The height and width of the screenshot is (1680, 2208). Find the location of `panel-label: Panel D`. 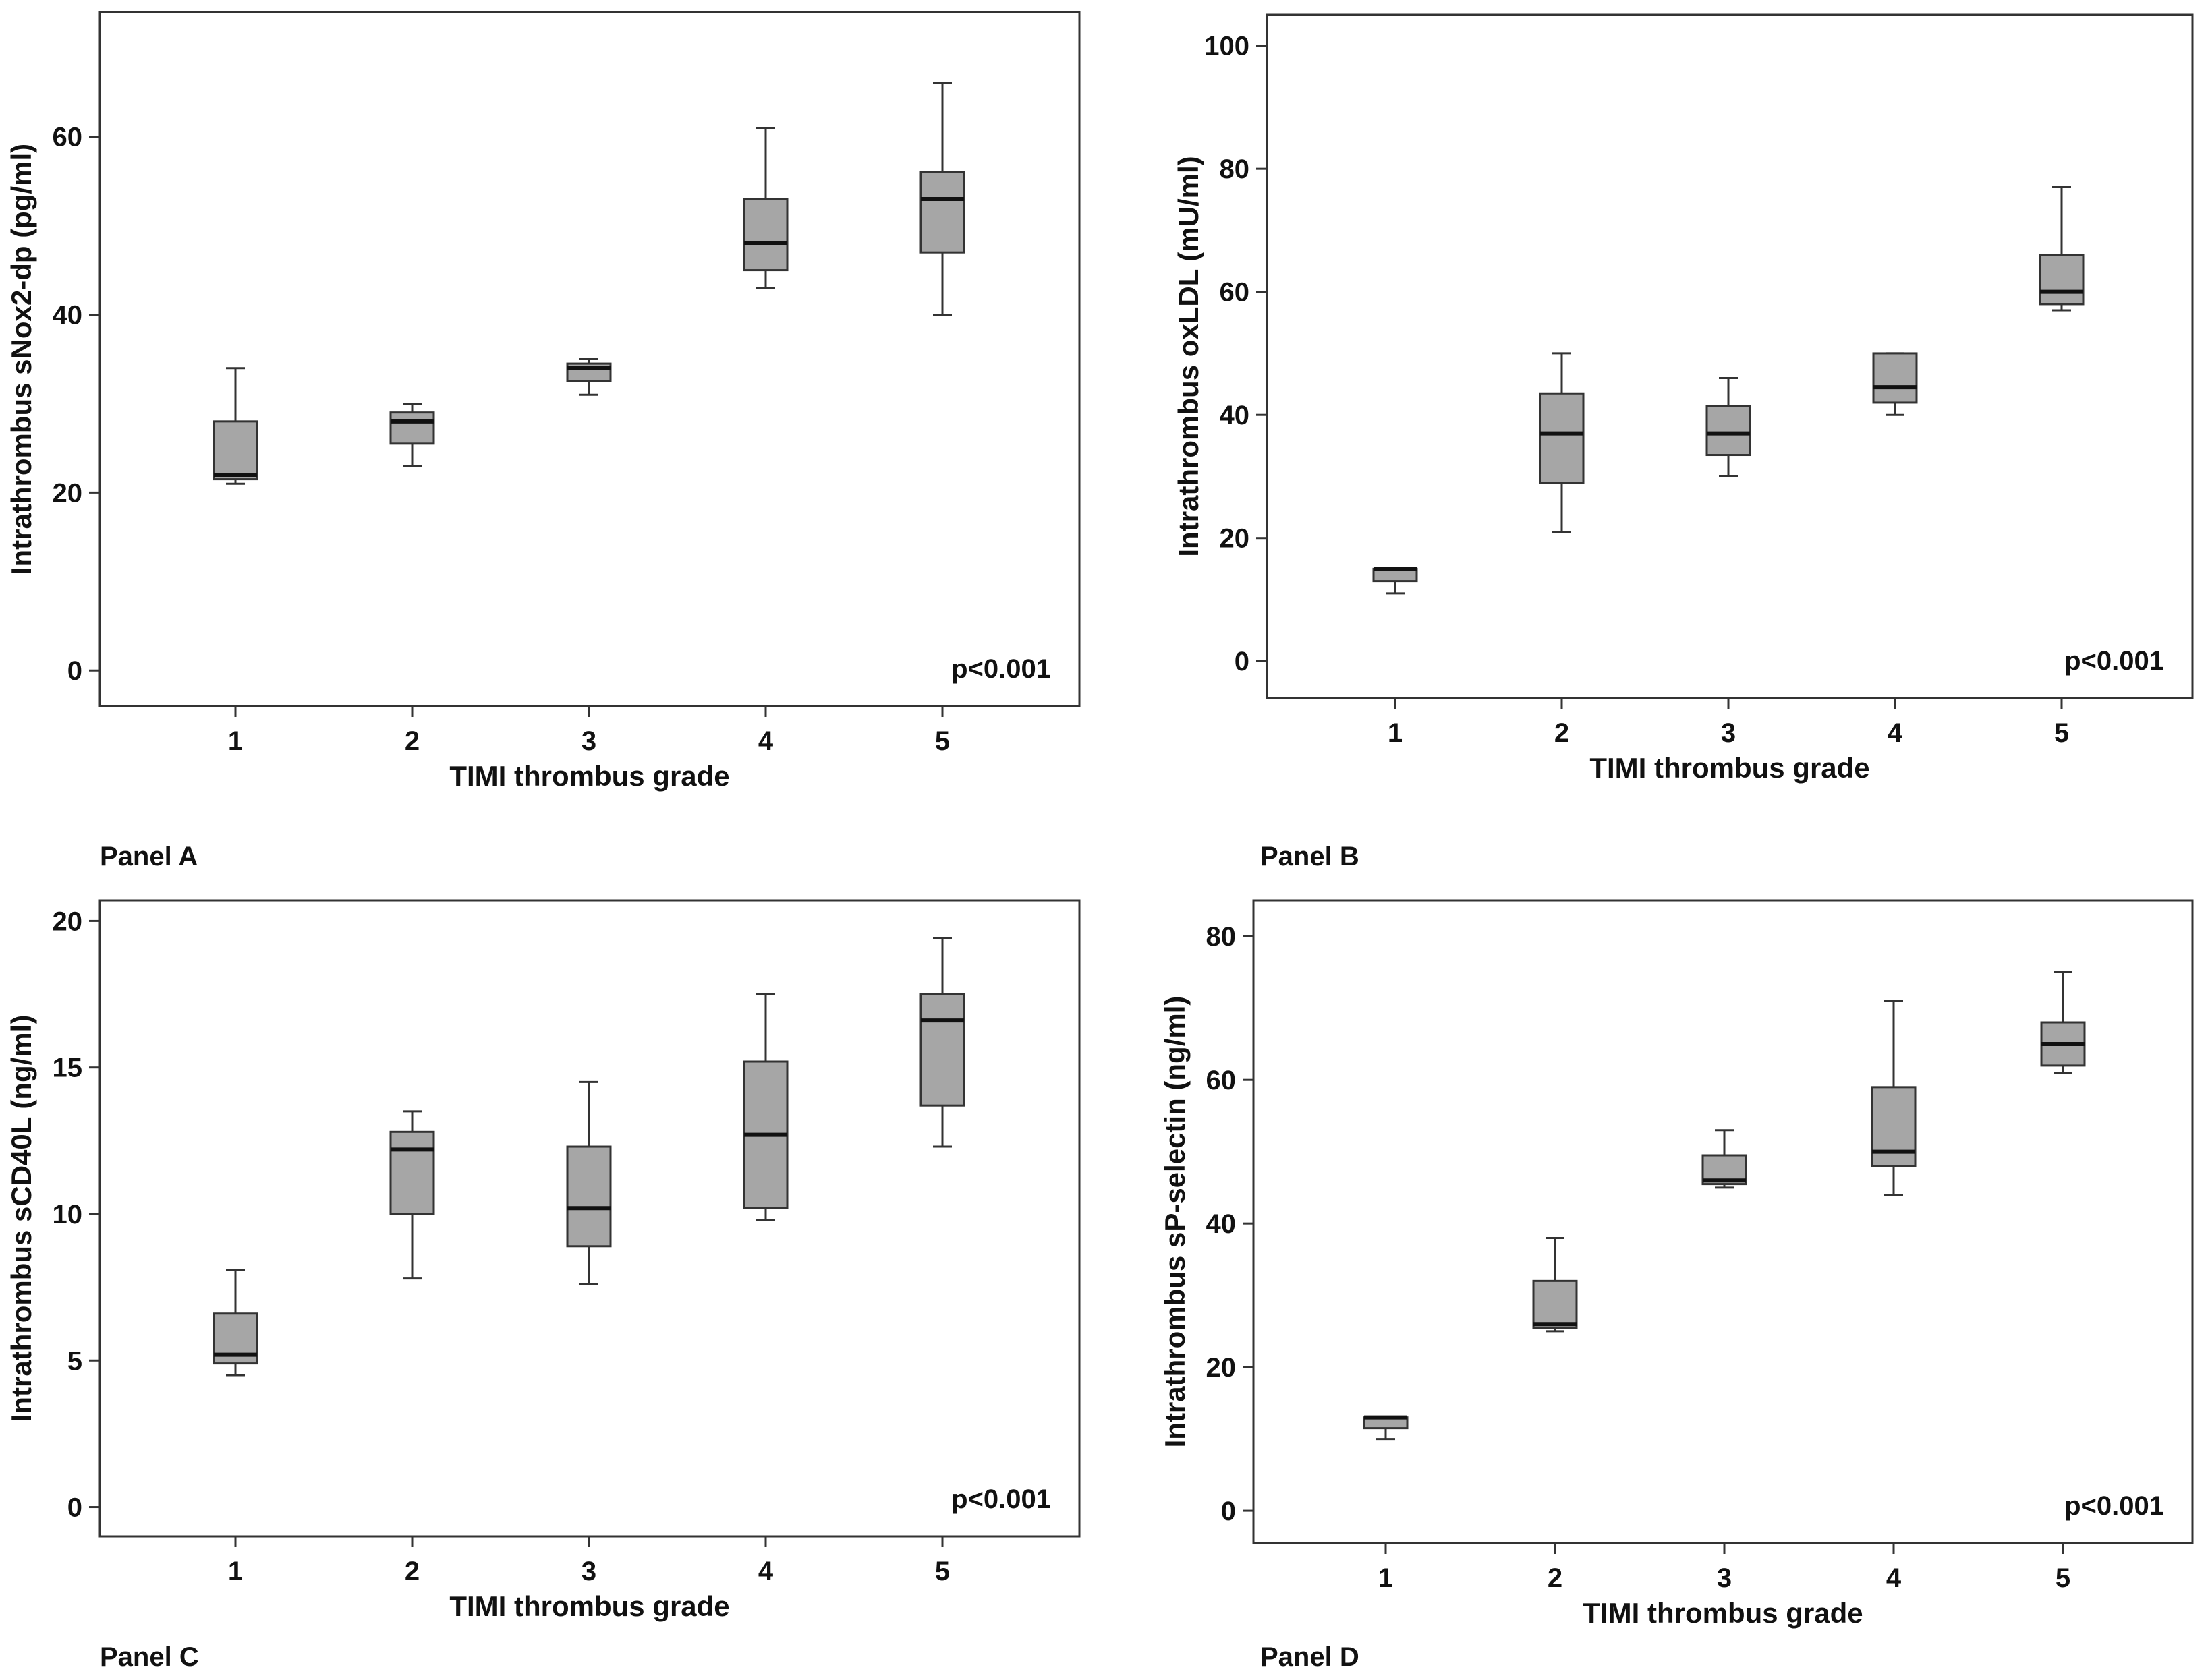

panel-label: Panel D is located at coordinates (1309, 1657).